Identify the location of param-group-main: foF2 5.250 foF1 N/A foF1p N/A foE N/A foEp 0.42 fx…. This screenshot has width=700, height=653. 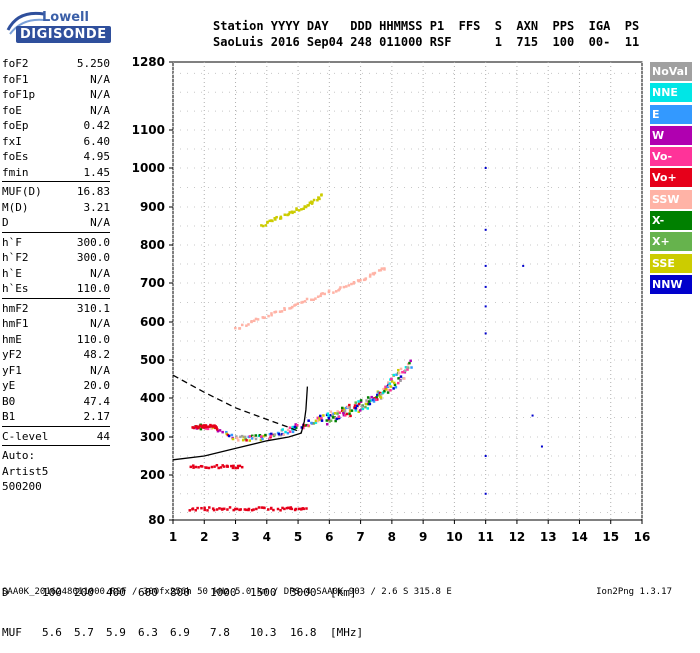
(56, 118).